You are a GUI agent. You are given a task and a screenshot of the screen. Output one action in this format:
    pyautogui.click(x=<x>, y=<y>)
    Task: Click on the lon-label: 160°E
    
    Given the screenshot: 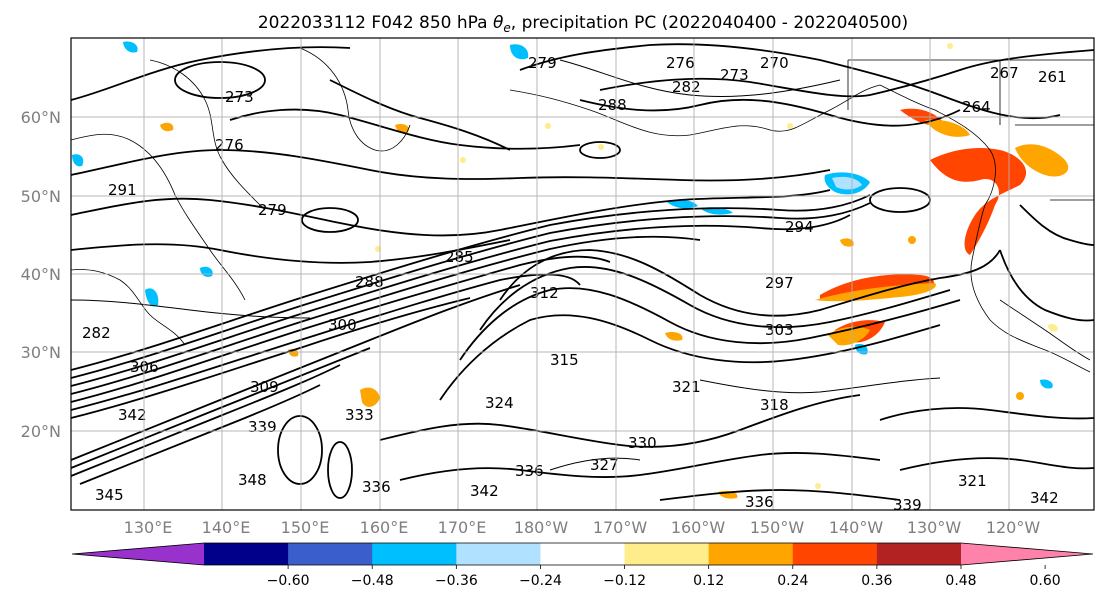 What is the action you would take?
    pyautogui.click(x=384, y=527)
    